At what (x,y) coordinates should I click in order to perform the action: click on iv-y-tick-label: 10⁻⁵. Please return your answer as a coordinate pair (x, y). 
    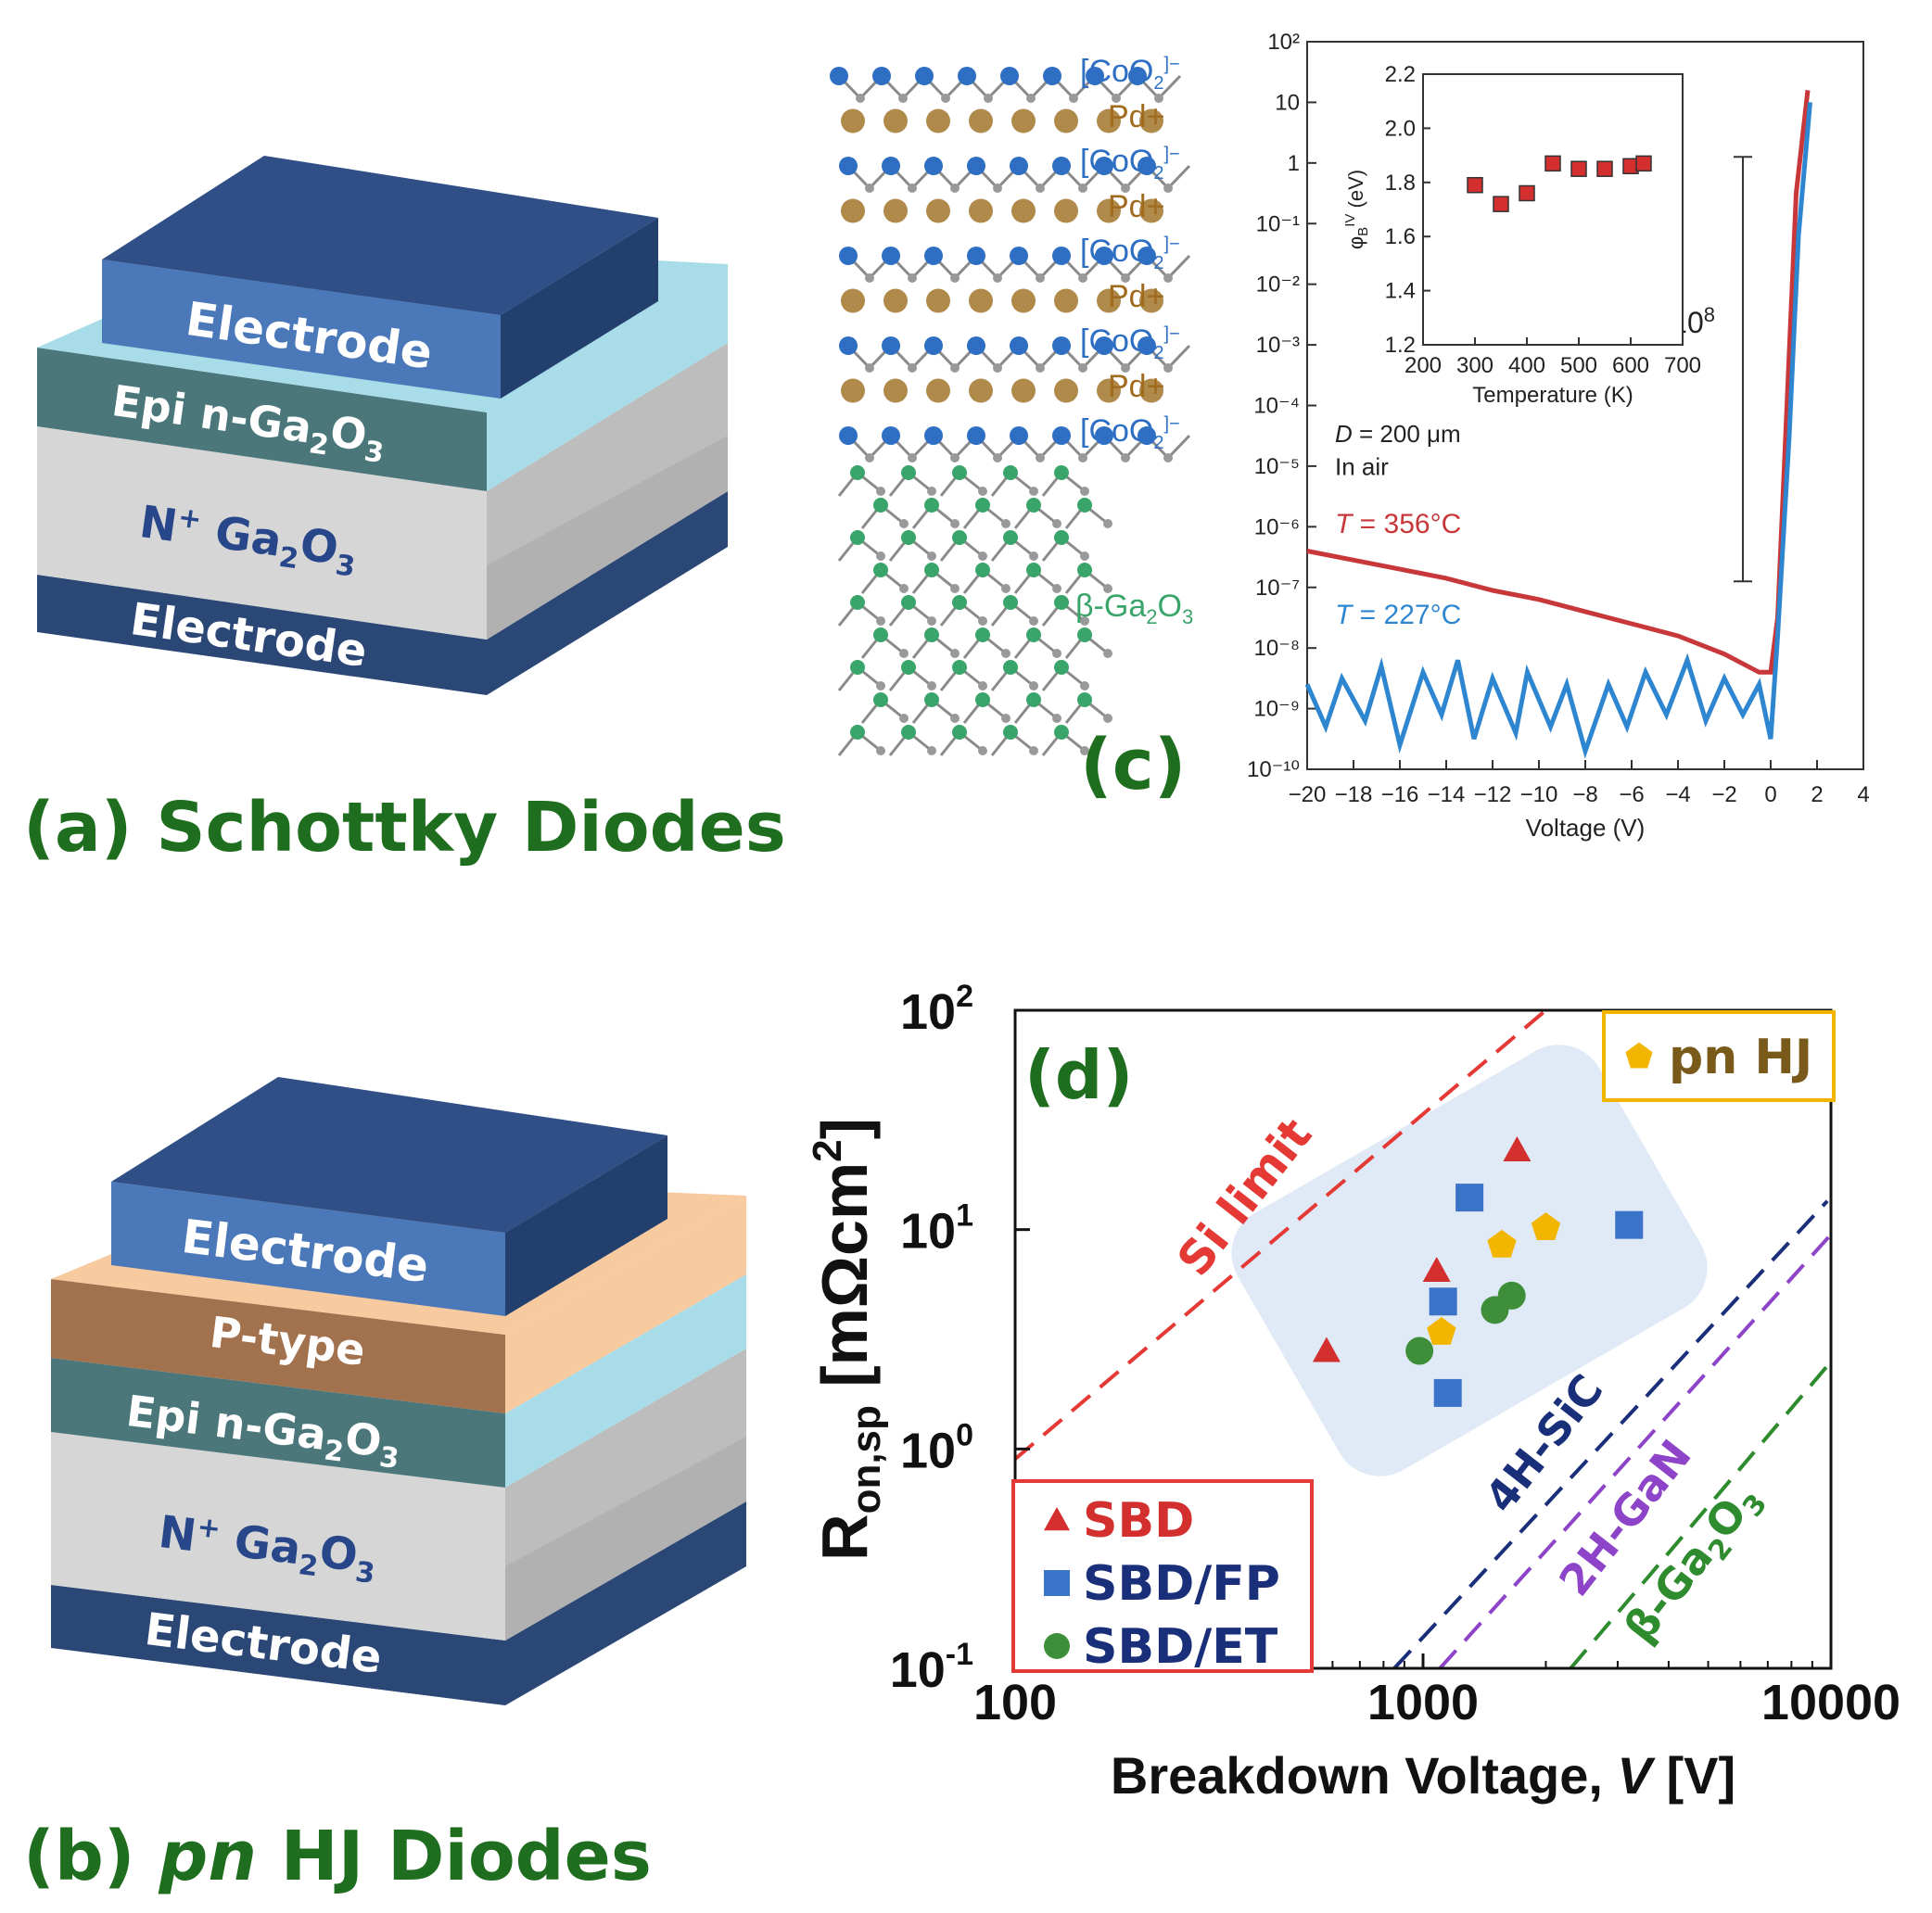
    Looking at the image, I should click on (1277, 466).